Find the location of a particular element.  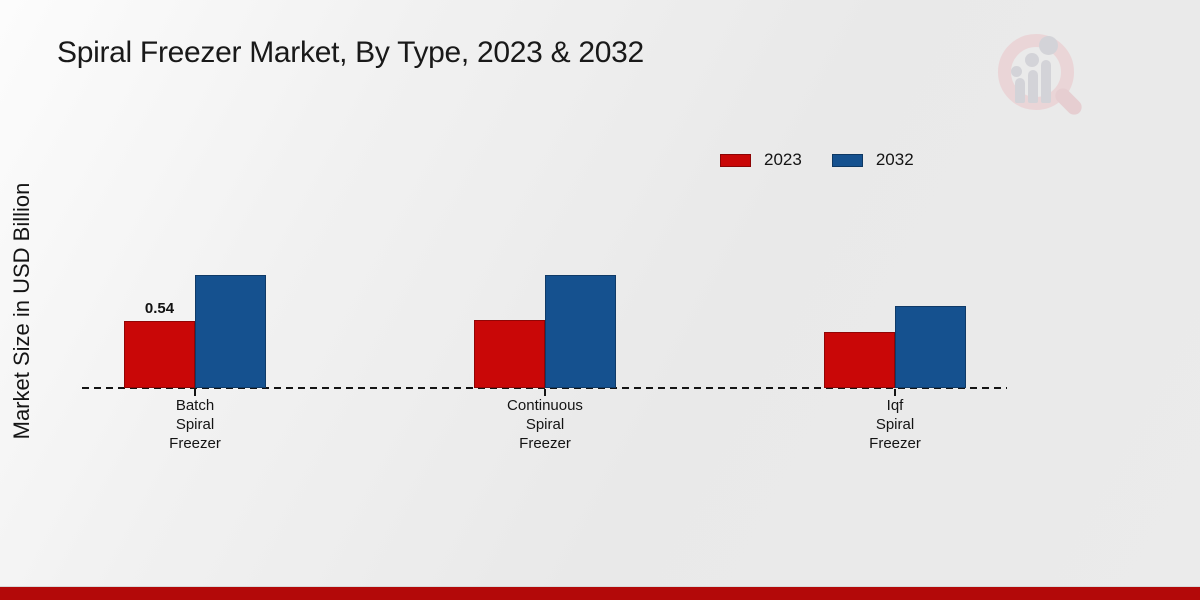

legend-item-2023: 2023 is located at coordinates (761, 160).